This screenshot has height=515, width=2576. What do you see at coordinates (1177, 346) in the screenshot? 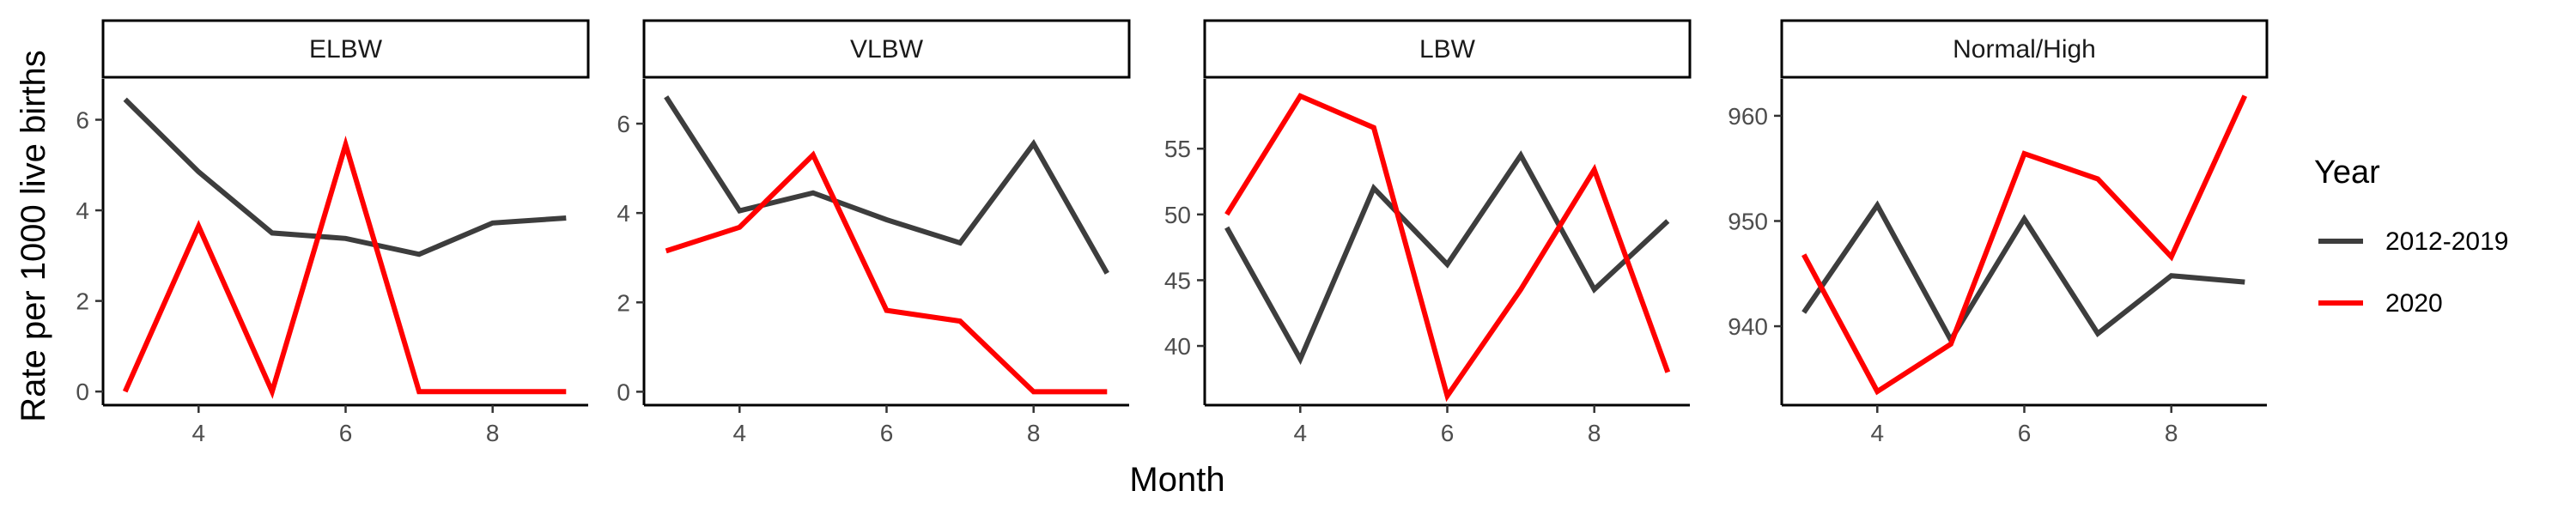
I see `y-tick-label: 40` at bounding box center [1177, 346].